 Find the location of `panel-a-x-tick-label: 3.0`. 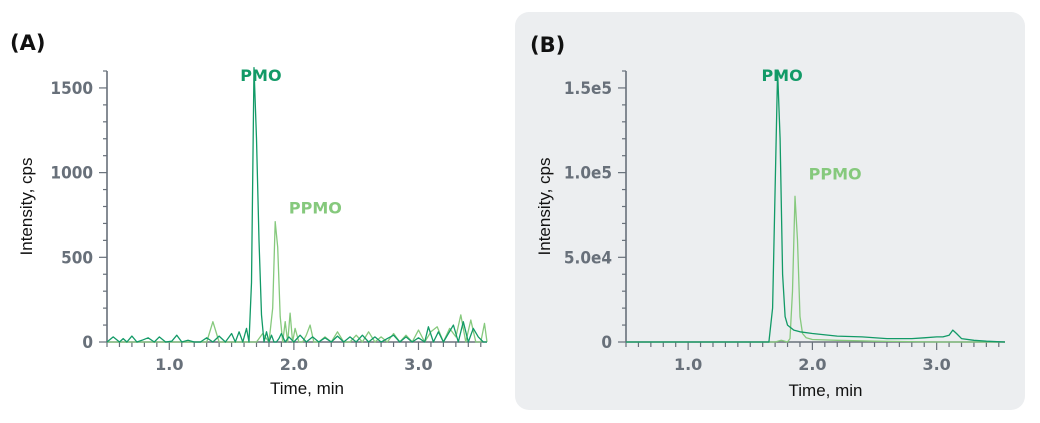

panel-a-x-tick-label: 3.0 is located at coordinates (418, 364).